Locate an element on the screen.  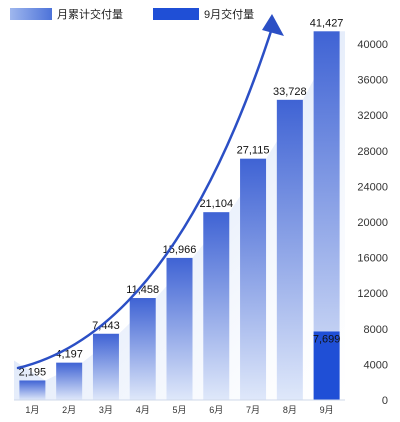
y-tick-5: 20000 is located at coordinates (372, 223).